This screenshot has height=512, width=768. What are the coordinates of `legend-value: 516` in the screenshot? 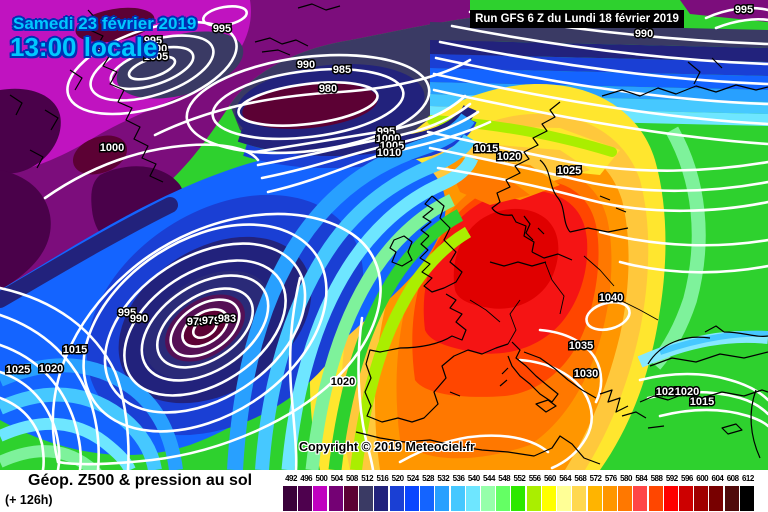 It's located at (382, 478).